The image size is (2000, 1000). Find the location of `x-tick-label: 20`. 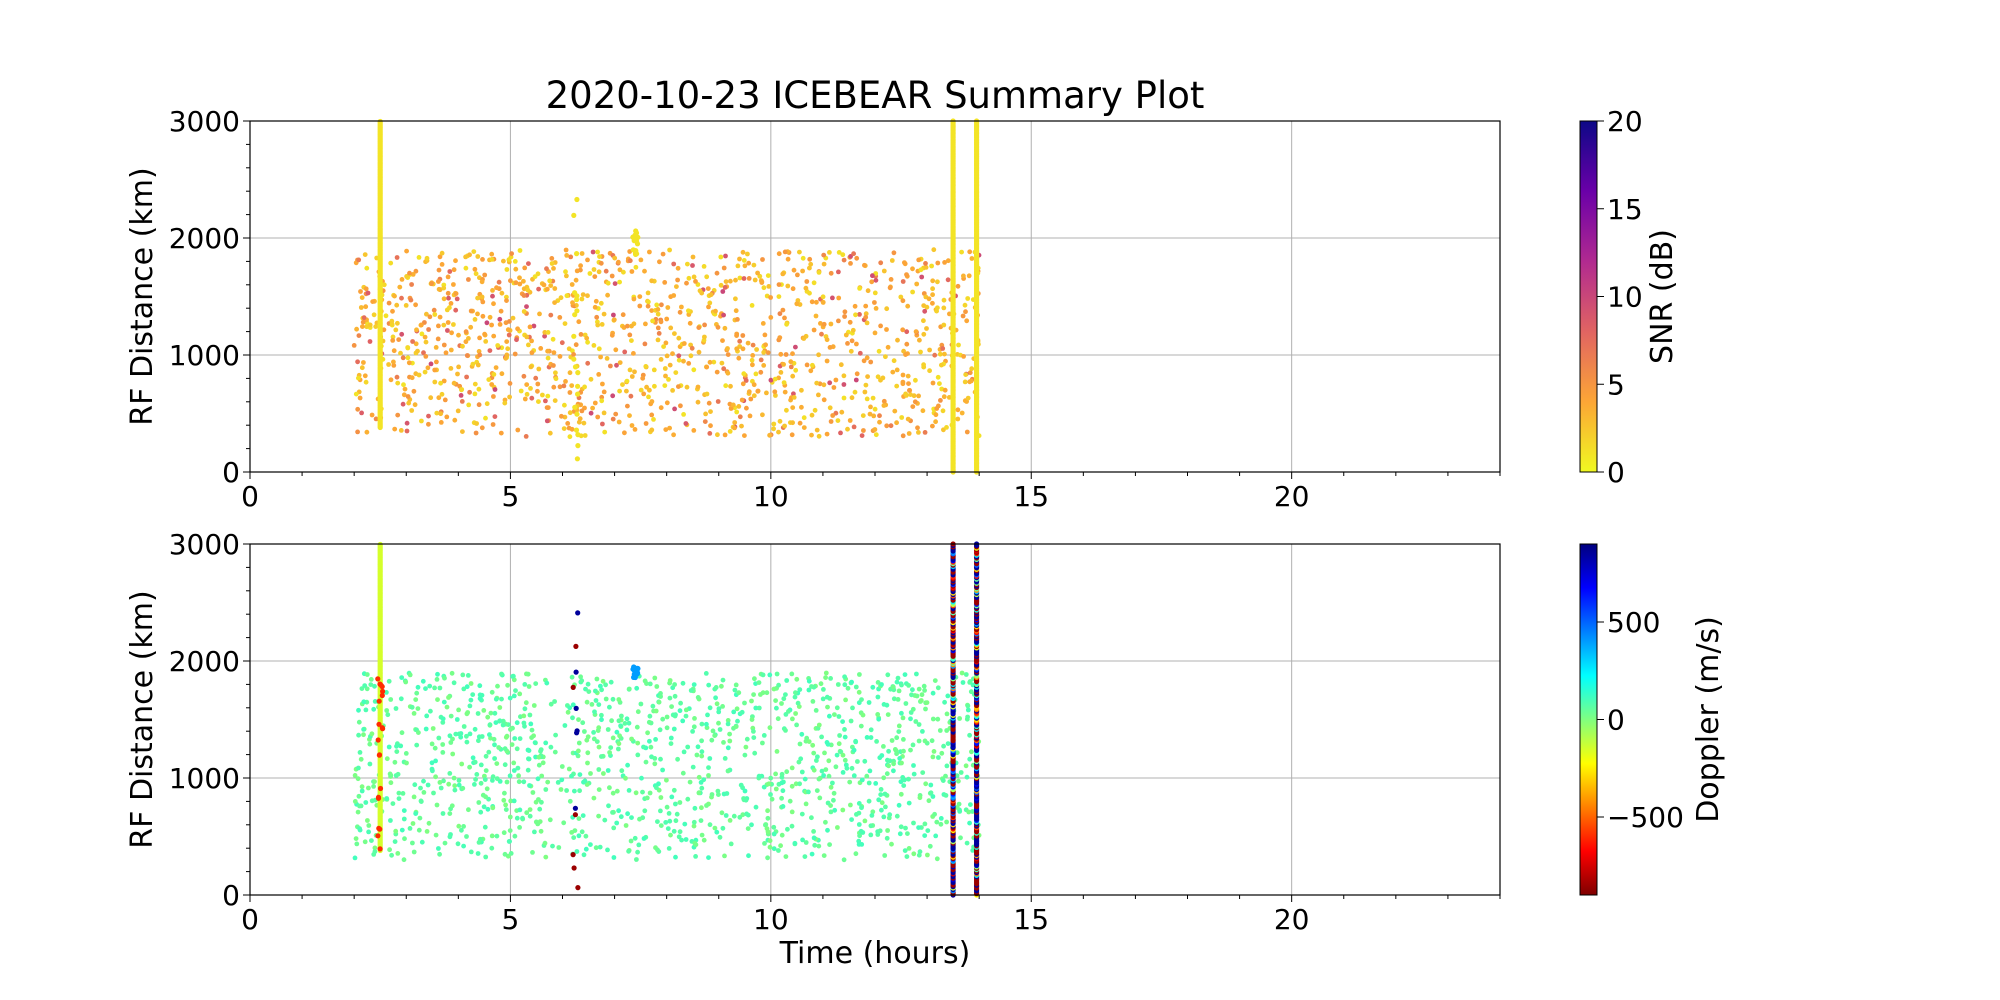

x-tick-label: 20 is located at coordinates (1292, 919).